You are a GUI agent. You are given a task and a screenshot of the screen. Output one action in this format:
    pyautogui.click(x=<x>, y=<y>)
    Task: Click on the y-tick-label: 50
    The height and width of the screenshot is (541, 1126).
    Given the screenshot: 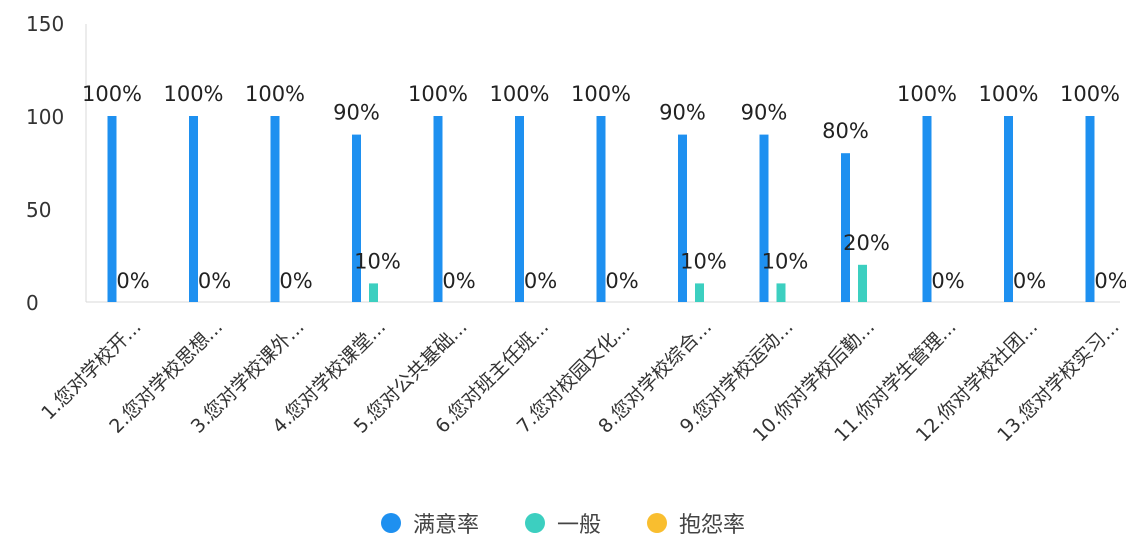 What is the action you would take?
    pyautogui.click(x=38, y=210)
    